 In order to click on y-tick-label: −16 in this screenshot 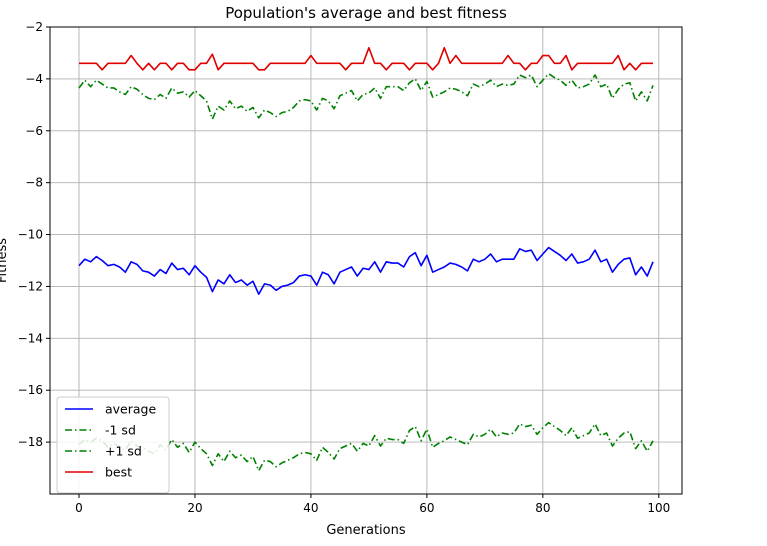, I will do `click(30, 390)`.